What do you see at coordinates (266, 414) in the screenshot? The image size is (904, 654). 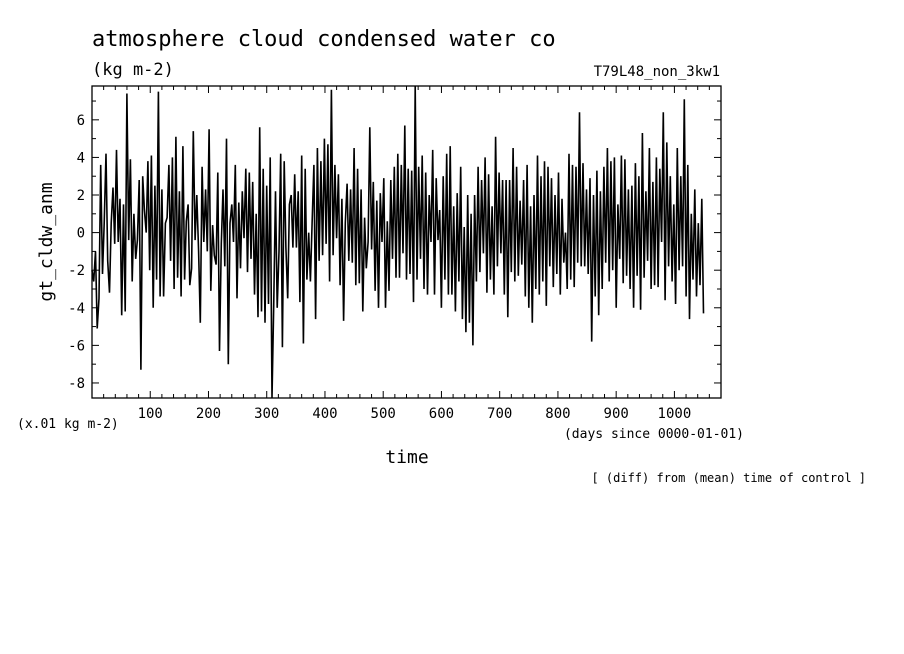 I see `x-tick-label: 300` at bounding box center [266, 414].